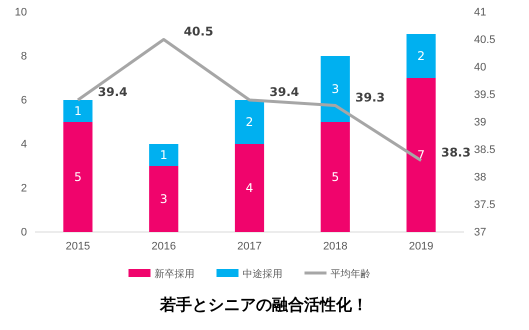 The width and height of the screenshot is (529, 330). Describe the element at coordinates (23, 56) in the screenshot. I see `y-tick-label: 8` at that location.